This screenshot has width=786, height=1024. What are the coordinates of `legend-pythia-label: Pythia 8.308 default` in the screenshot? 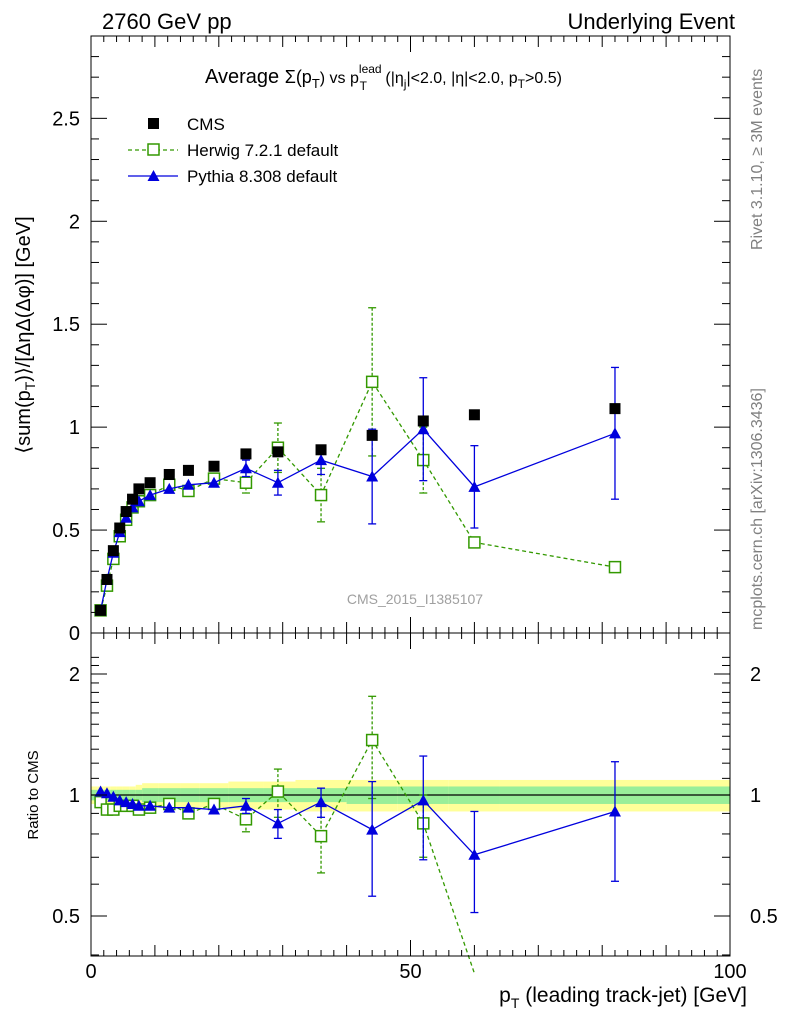 It's located at (262, 176).